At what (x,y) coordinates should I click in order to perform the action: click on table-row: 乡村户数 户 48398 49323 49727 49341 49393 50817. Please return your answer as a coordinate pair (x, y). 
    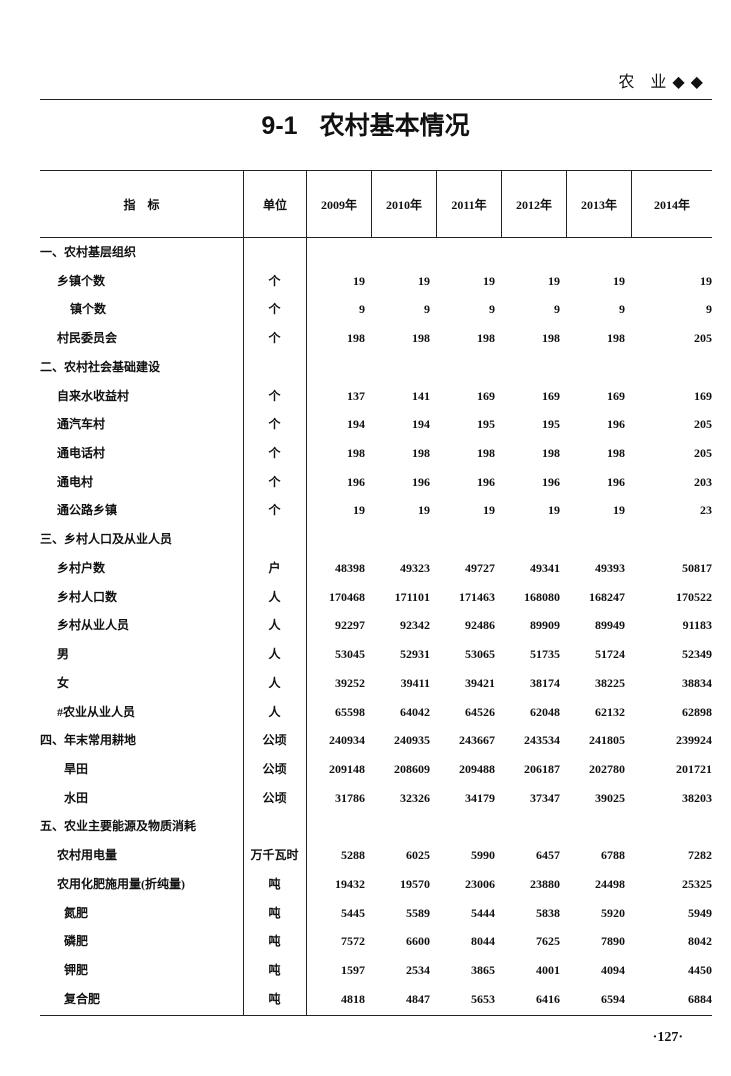
    Looking at the image, I should click on (376, 568).